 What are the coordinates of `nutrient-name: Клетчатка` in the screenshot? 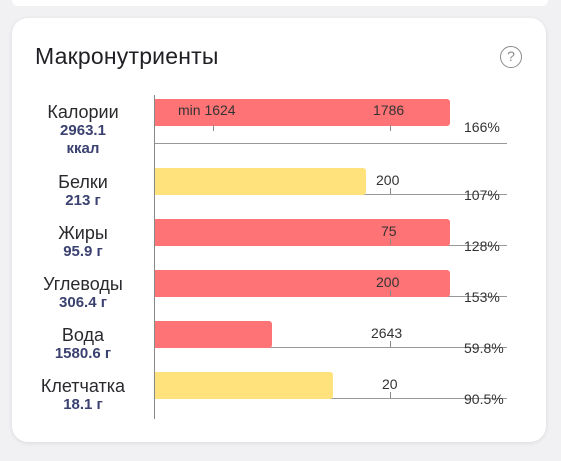 It's located at (83, 386).